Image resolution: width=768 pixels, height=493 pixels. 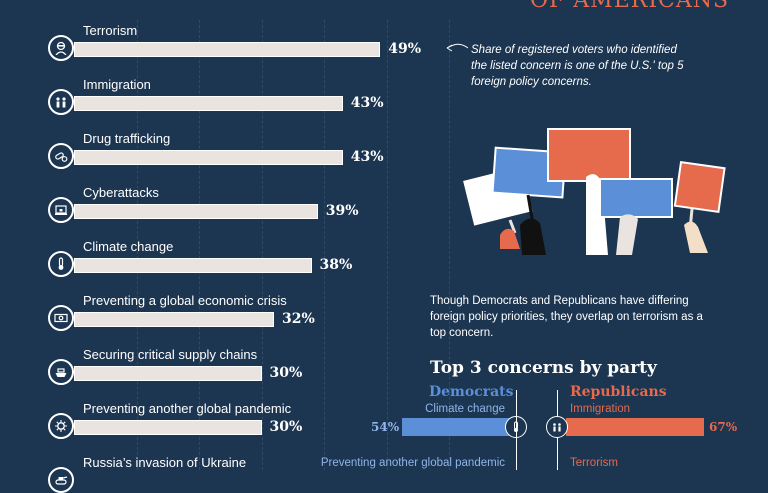 What do you see at coordinates (298, 319) in the screenshot?
I see `value-label: 32%` at bounding box center [298, 319].